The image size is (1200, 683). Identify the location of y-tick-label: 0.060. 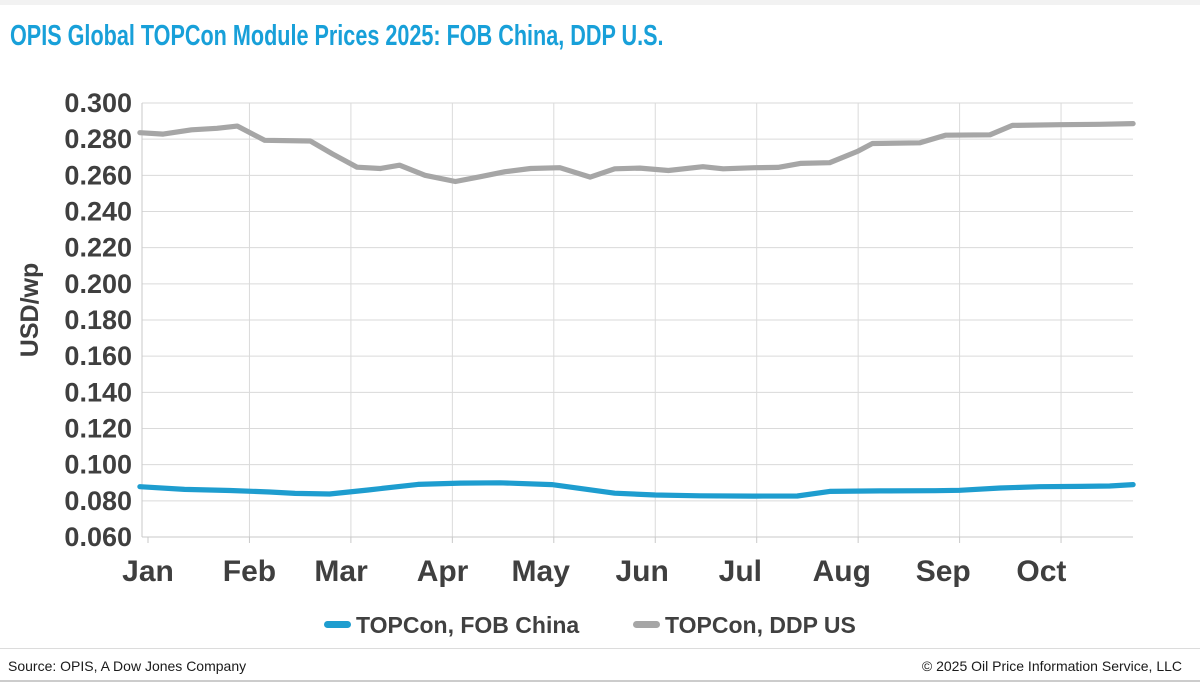
(98, 537).